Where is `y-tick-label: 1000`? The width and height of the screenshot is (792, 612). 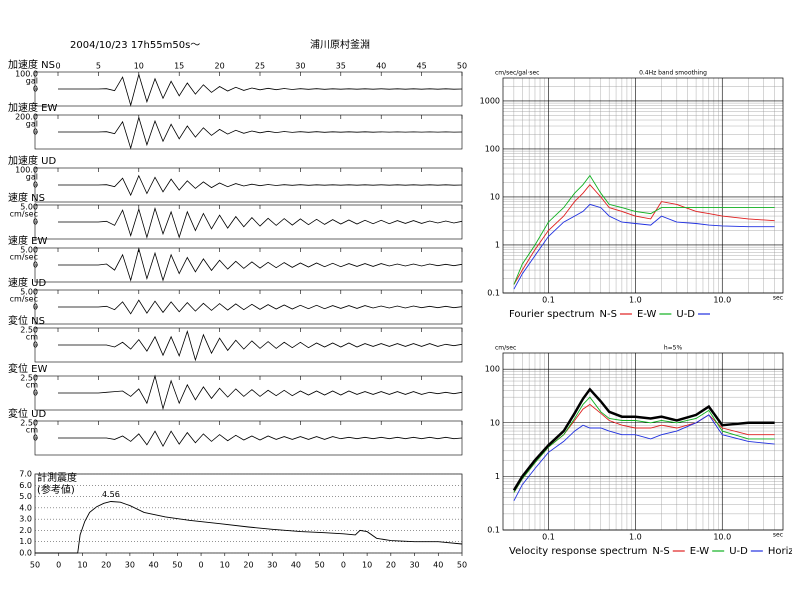 y-tick-label: 1000 is located at coordinates (490, 100).